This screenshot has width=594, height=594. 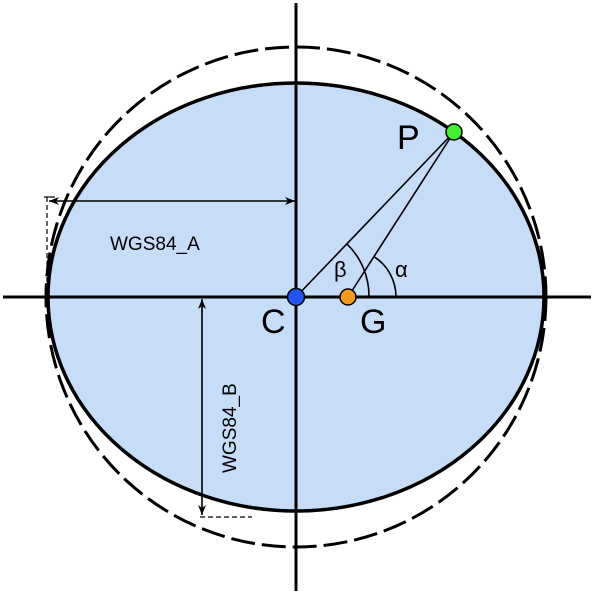 What do you see at coordinates (230, 428) in the screenshot?
I see `semi-minor-label: WGS84_B` at bounding box center [230, 428].